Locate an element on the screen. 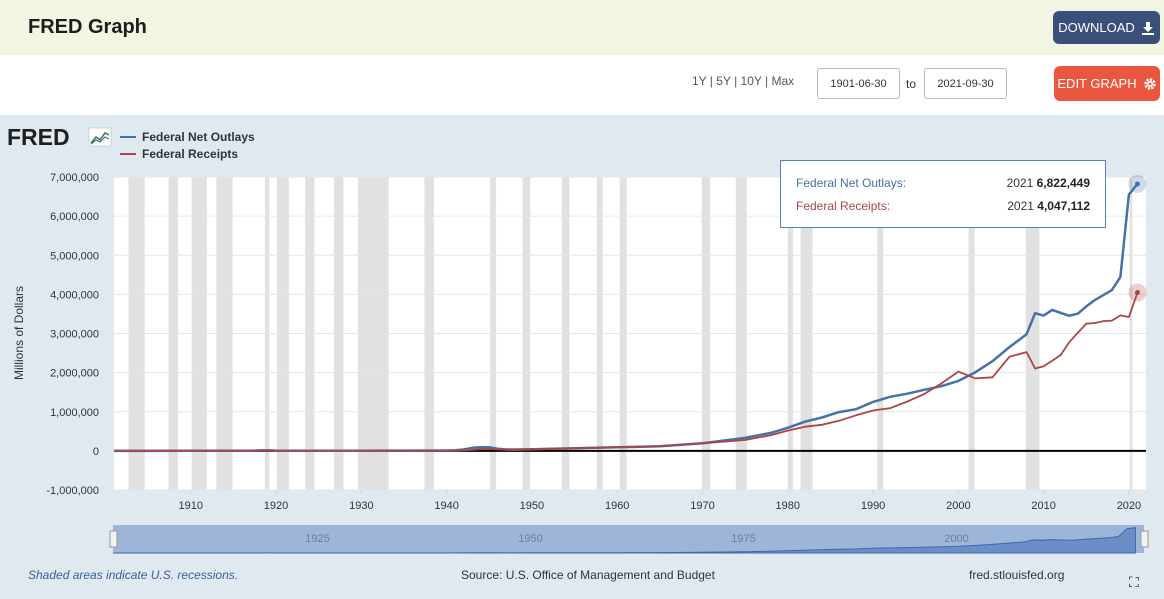  range-navigator: 1925 1950 1975 2000 is located at coordinates (582, 540).